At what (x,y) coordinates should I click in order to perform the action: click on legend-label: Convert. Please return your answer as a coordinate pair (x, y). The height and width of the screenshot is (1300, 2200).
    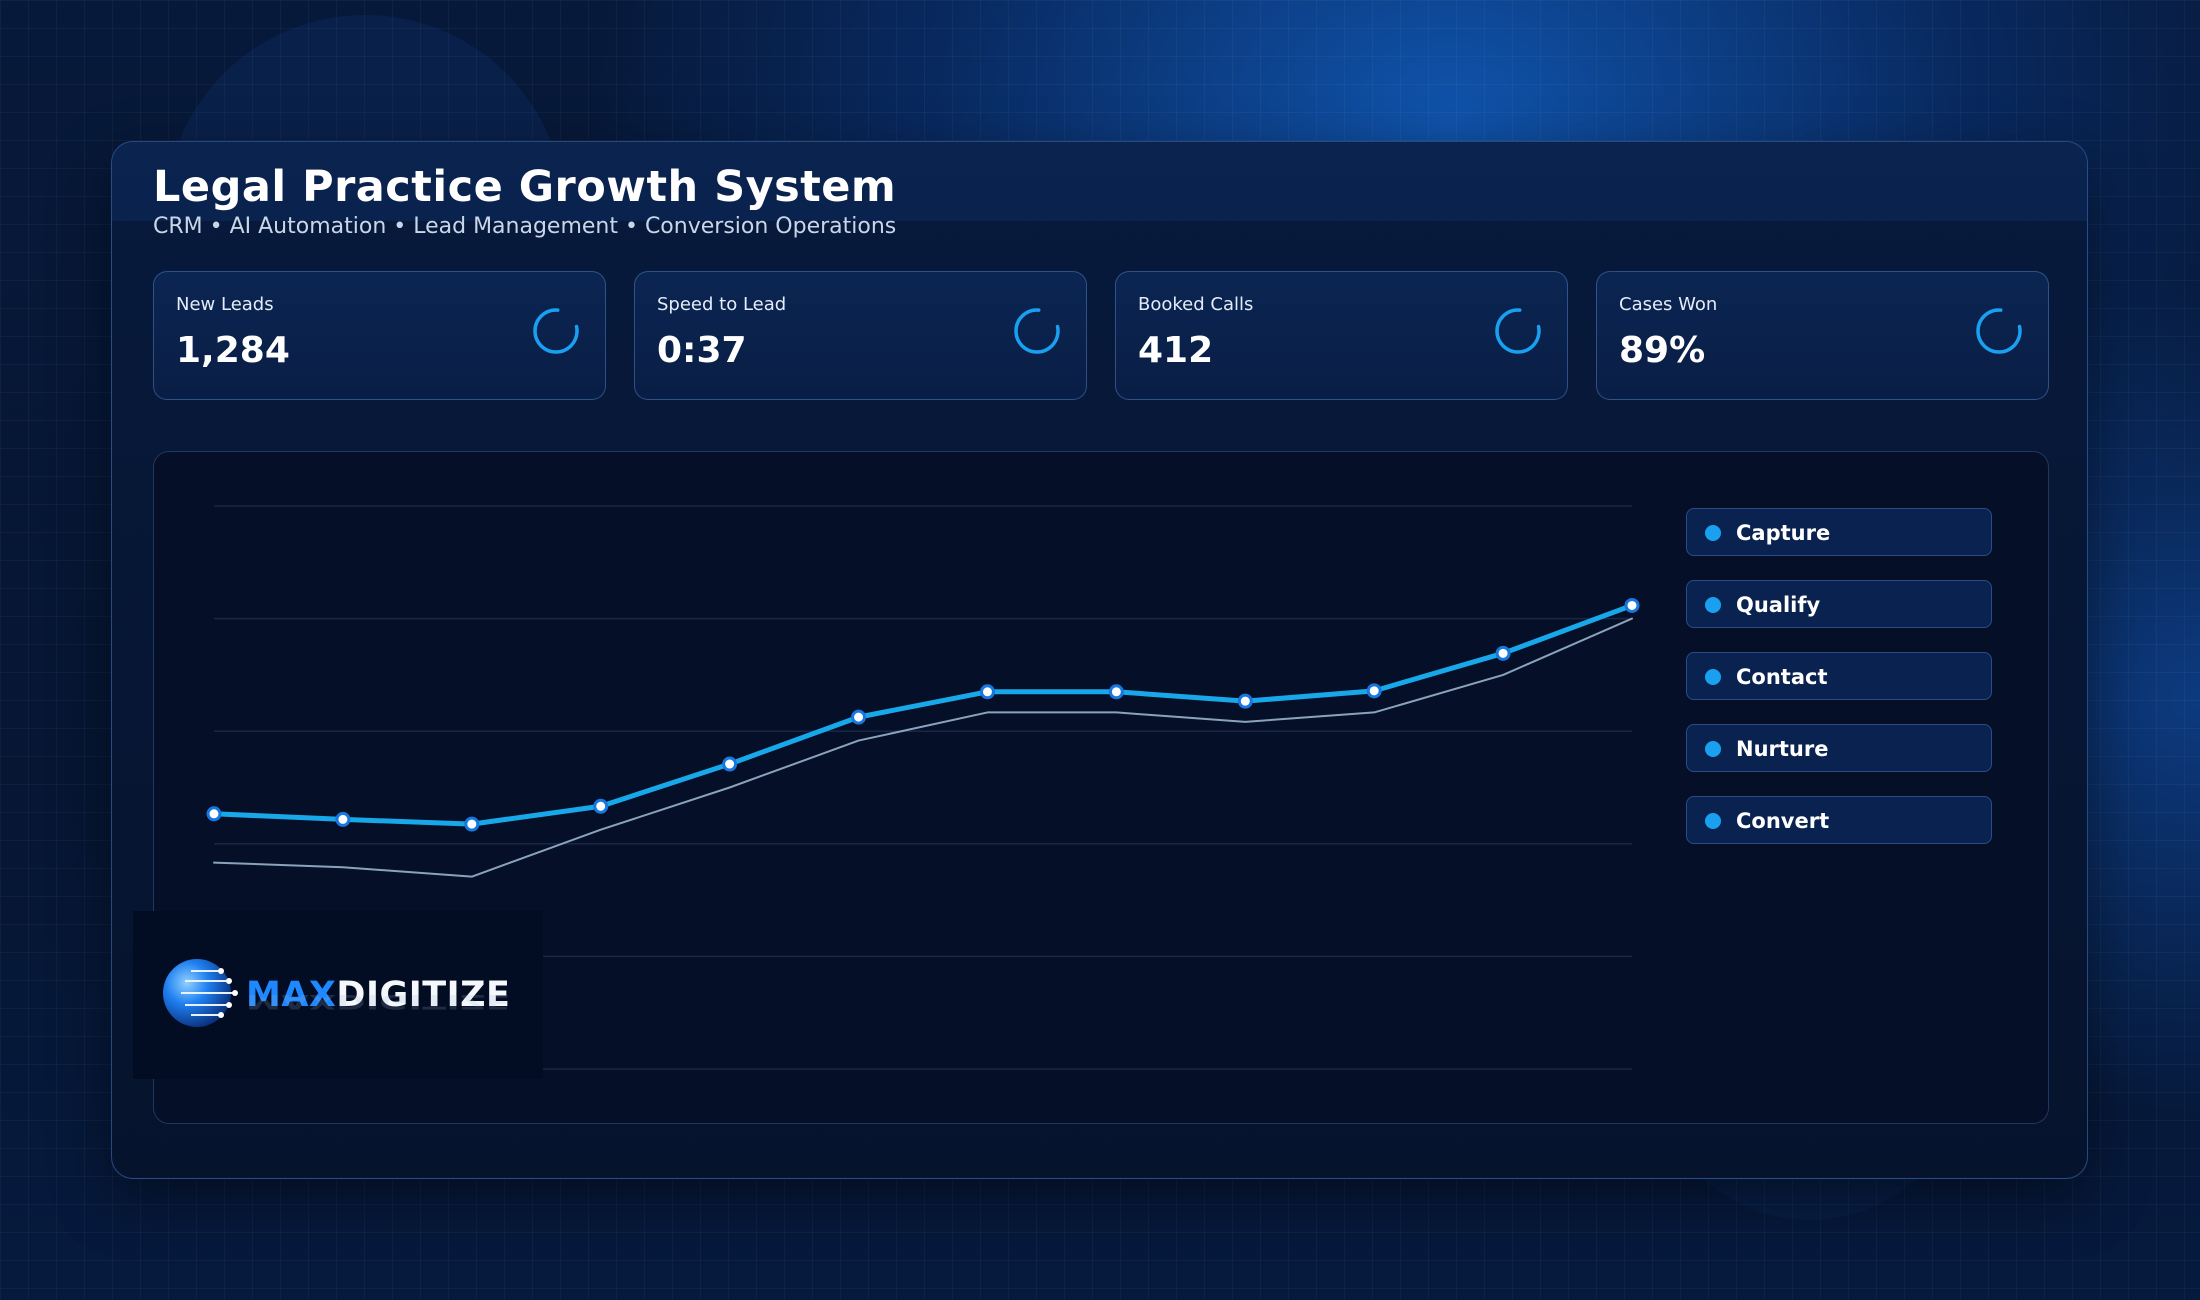
    Looking at the image, I should click on (1783, 821).